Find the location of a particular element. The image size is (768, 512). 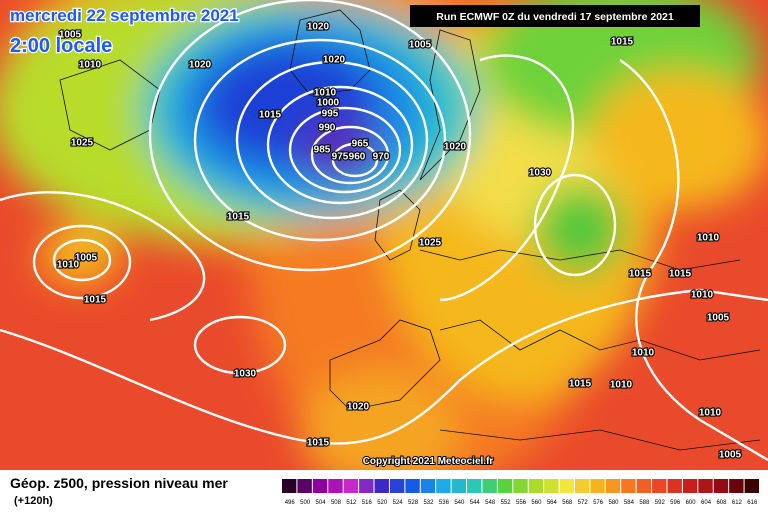

legend-label: 564 is located at coordinates (552, 503).